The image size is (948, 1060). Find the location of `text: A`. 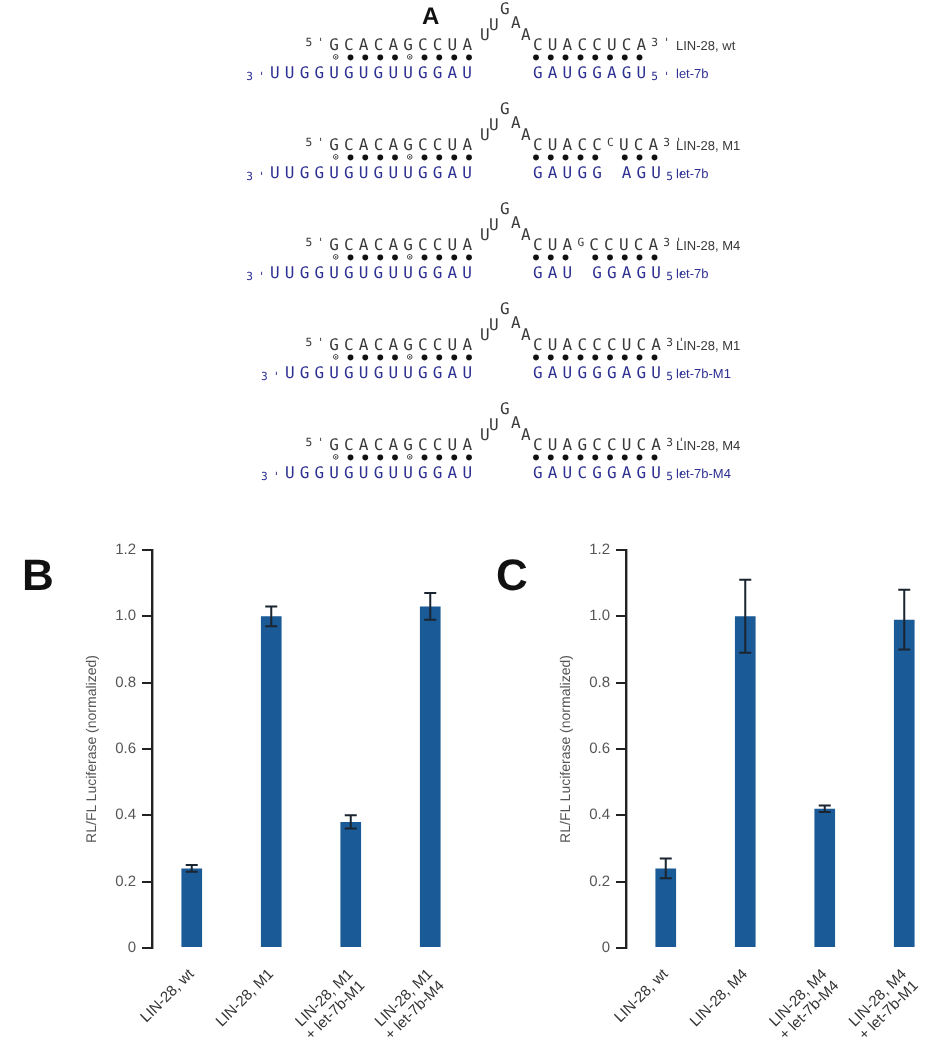

text: A is located at coordinates (431, 16).